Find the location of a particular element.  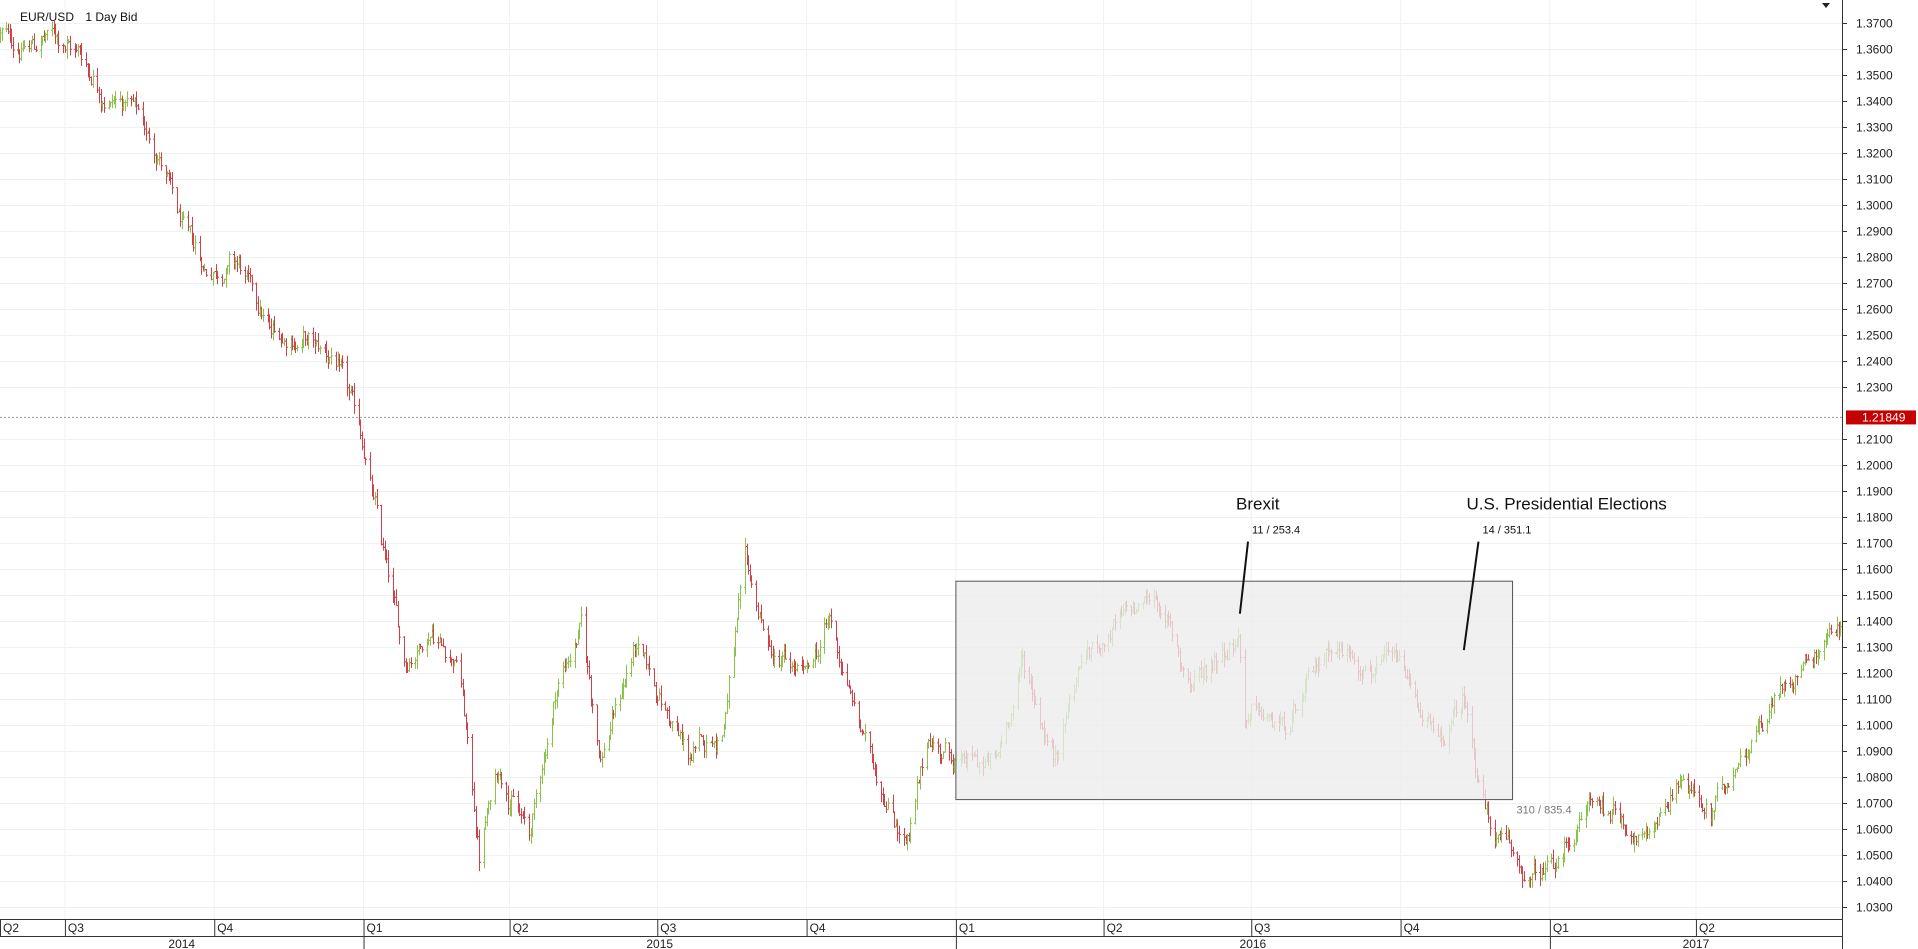

y-tick-label: 1.0300 is located at coordinates (1874, 908).